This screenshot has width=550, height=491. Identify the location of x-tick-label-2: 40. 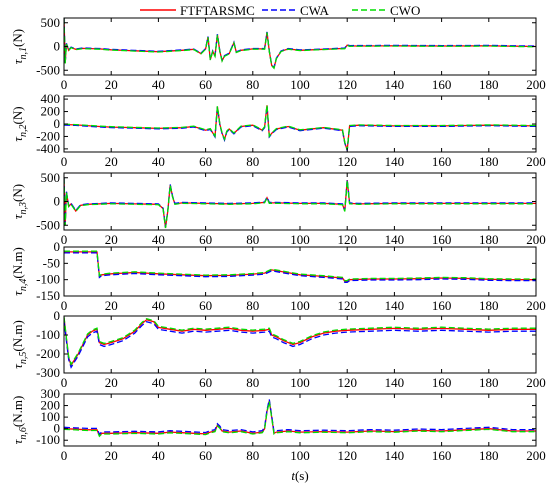
(158, 161).